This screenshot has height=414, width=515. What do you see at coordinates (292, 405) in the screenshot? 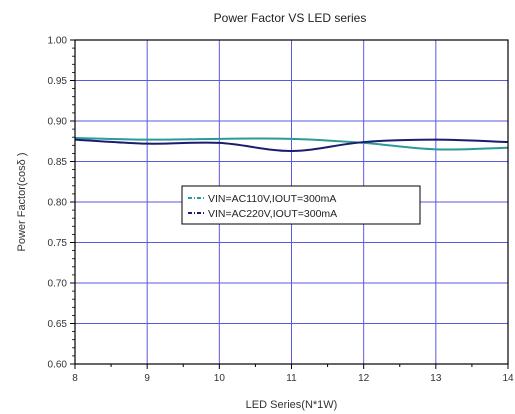
I see `x-axis-title: LED Series(N*1W)` at bounding box center [292, 405].